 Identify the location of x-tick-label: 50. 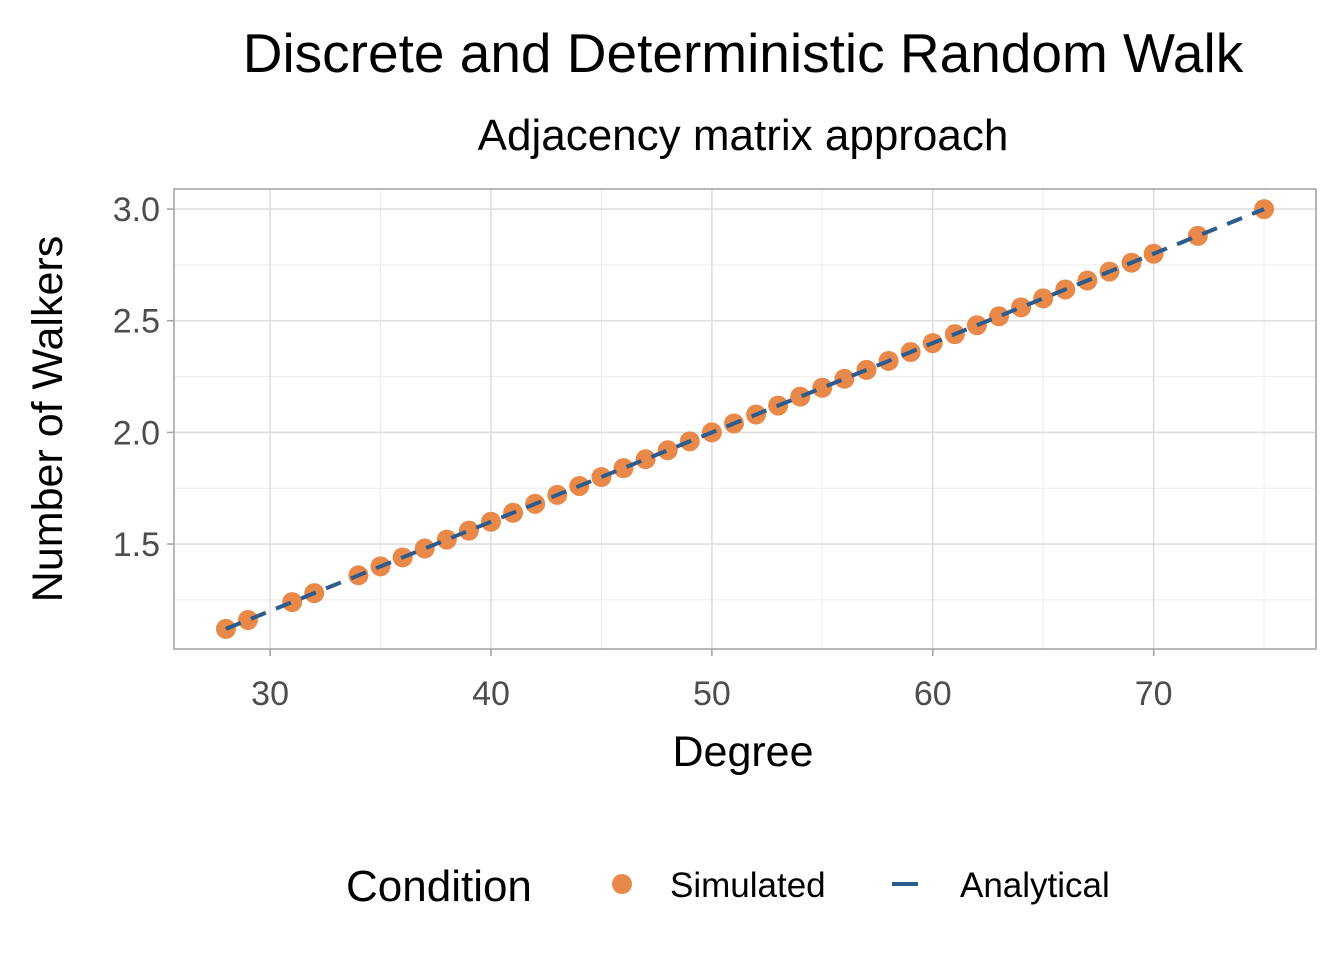
(712, 694).